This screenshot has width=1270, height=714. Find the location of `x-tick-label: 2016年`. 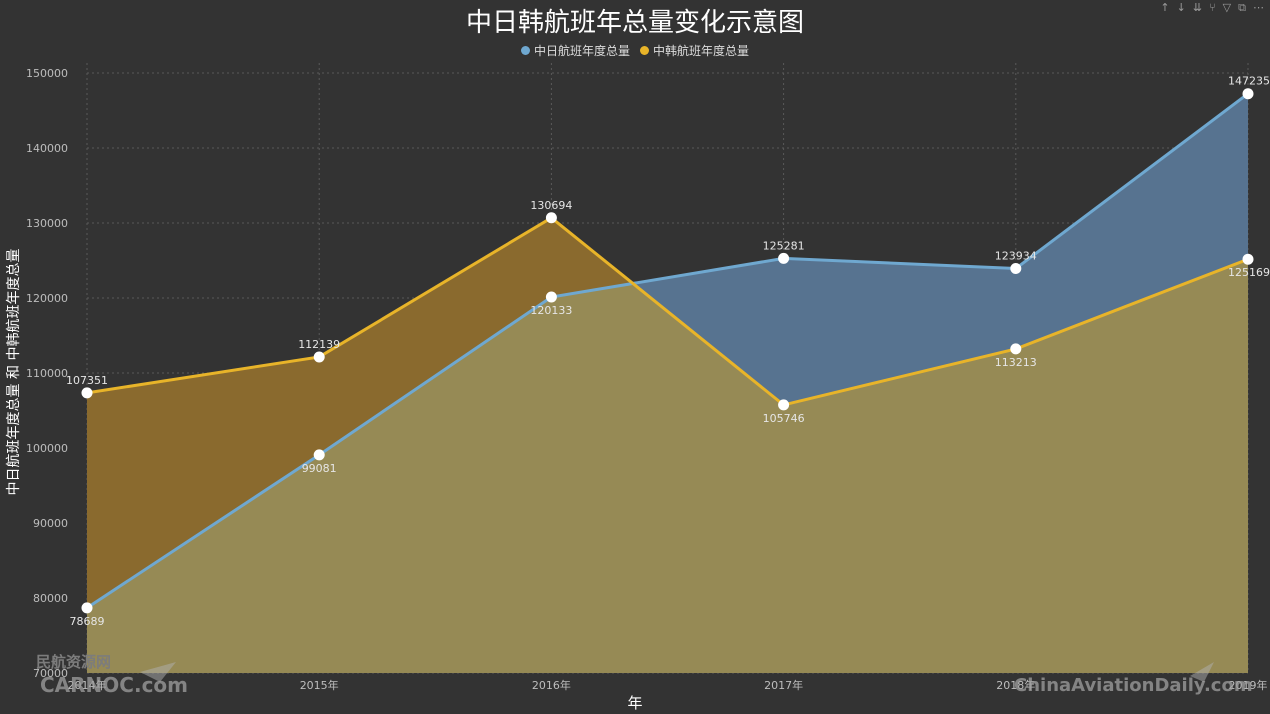

x-tick-label: 2016年 is located at coordinates (551, 685).